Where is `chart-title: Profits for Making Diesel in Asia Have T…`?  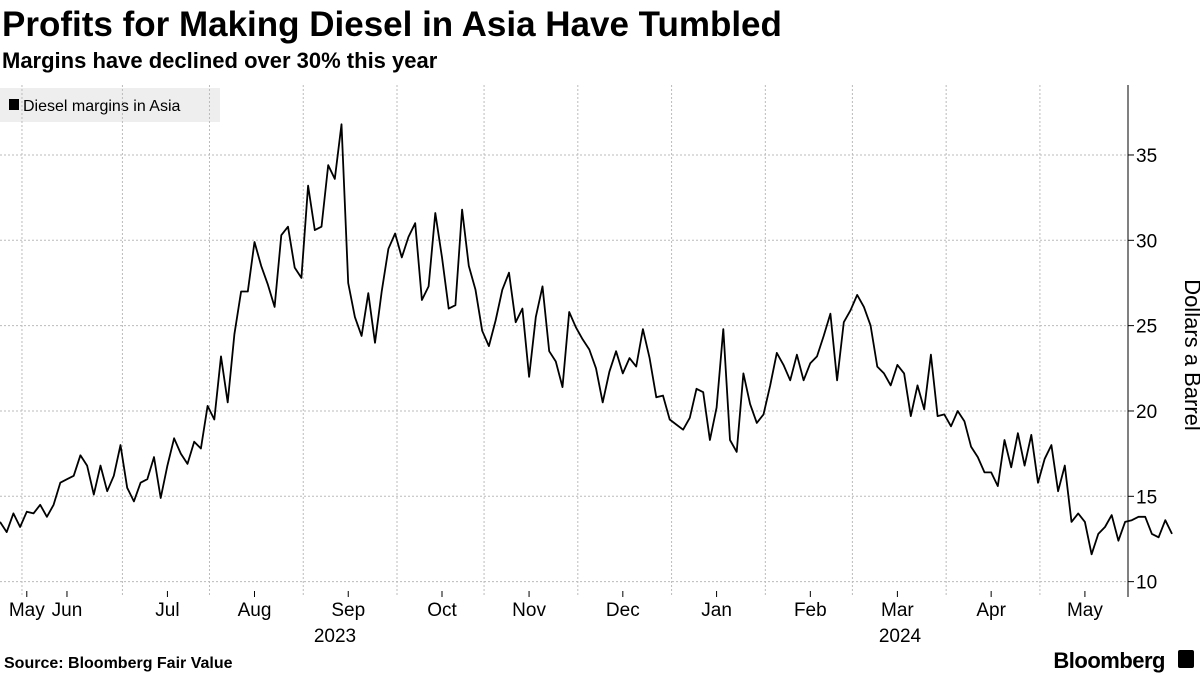
chart-title: Profits for Making Diesel in Asia Have T… is located at coordinates (392, 24).